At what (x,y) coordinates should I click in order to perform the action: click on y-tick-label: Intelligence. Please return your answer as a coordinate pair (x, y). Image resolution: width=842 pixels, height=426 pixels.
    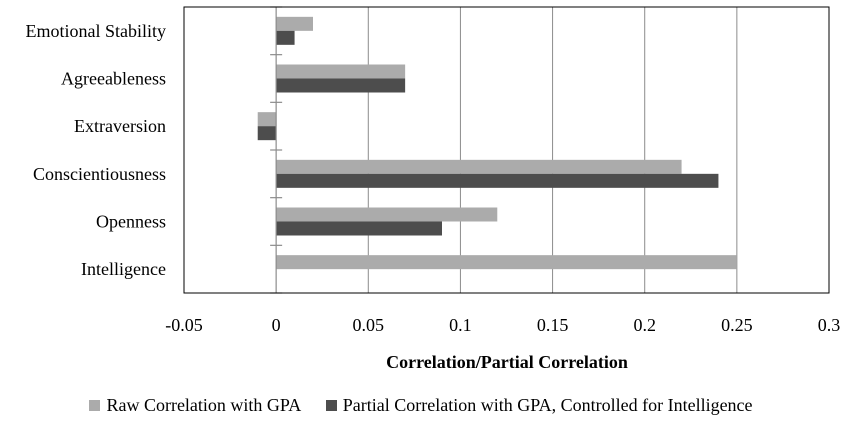
    Looking at the image, I should click on (123, 269).